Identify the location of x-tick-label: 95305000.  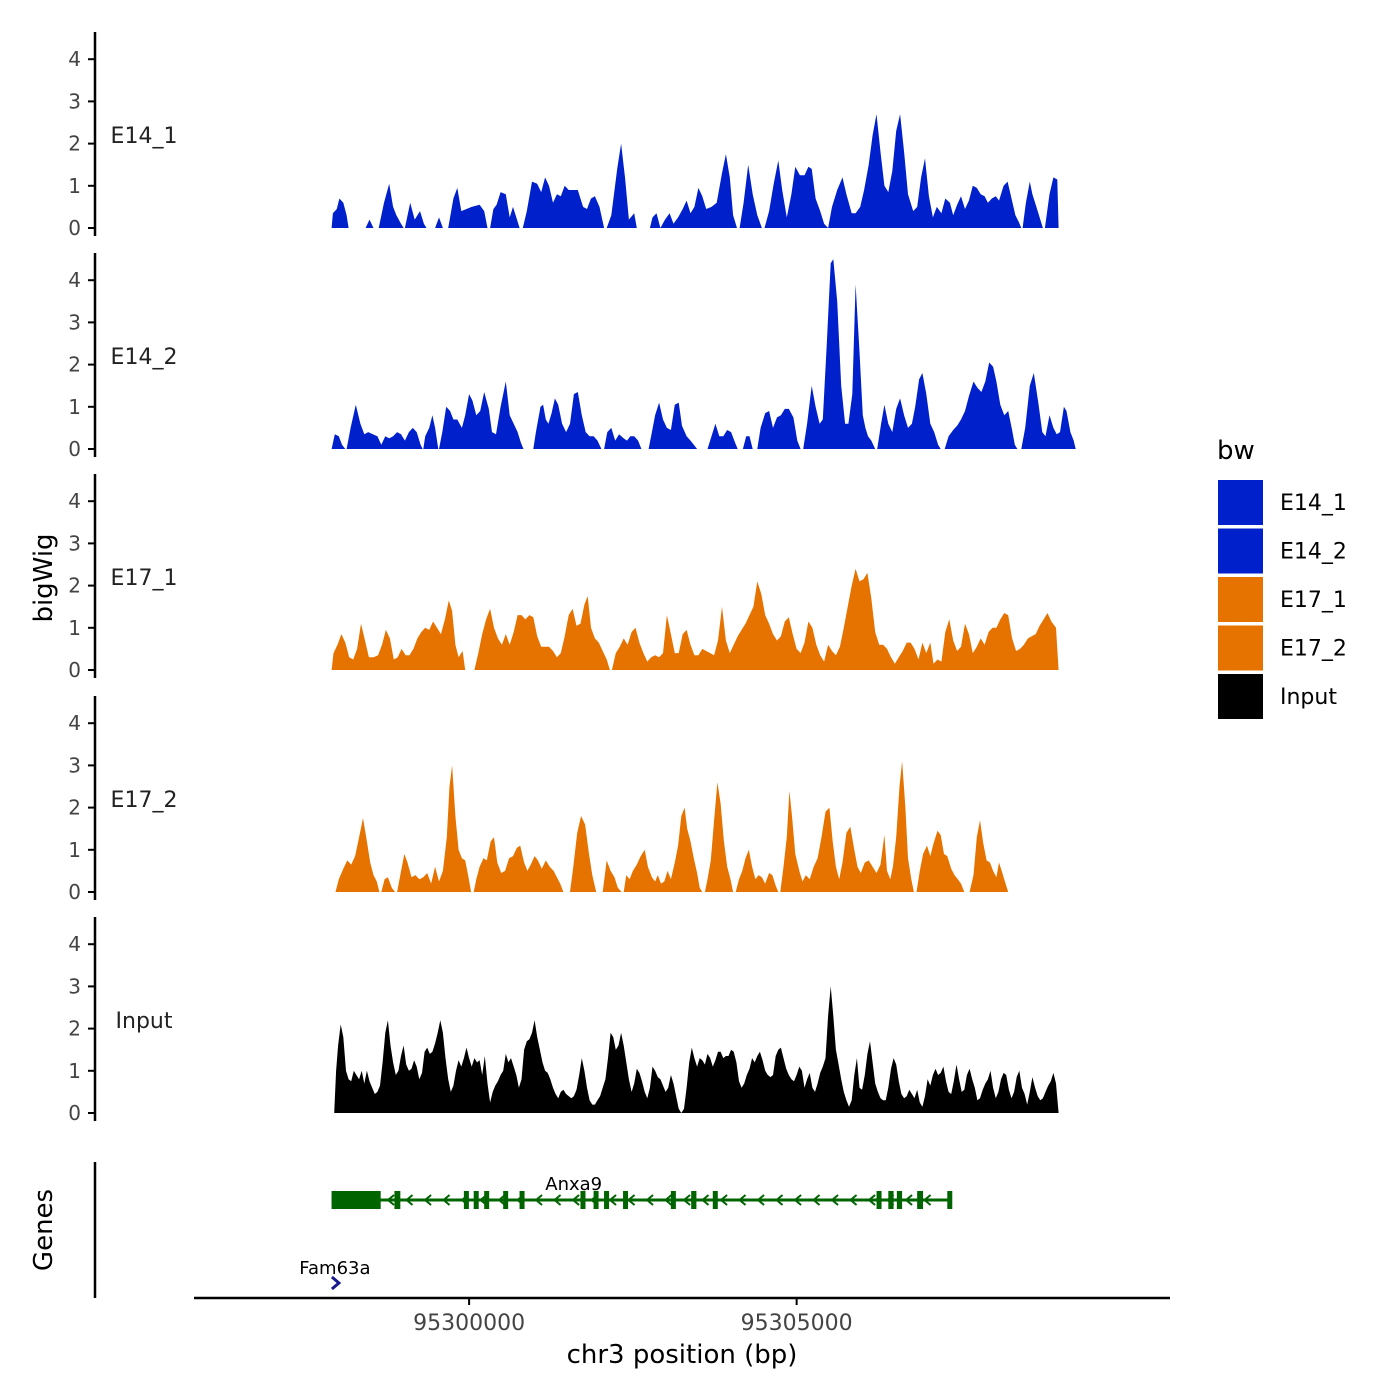
(797, 1323).